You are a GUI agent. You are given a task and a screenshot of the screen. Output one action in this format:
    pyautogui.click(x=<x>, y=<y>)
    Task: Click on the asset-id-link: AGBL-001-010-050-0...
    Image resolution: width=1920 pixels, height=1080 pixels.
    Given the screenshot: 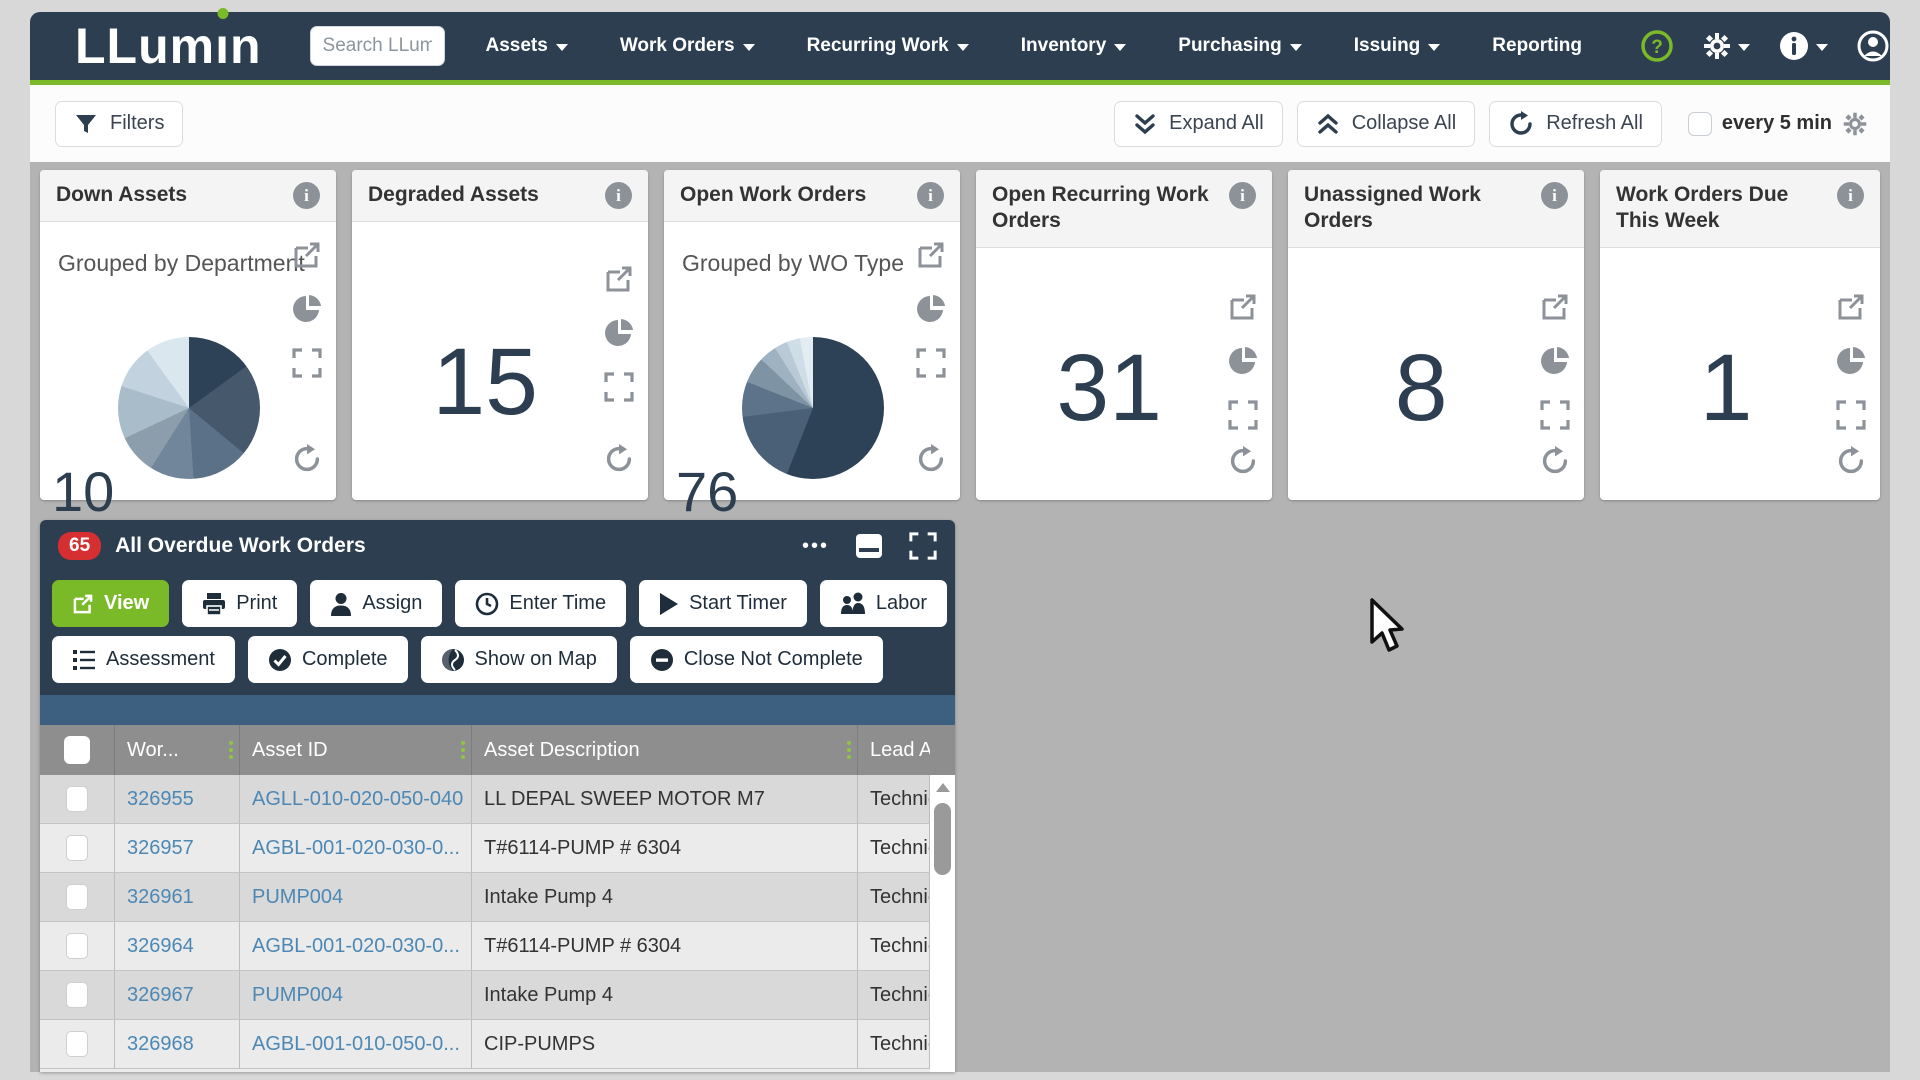 What is the action you would take?
    pyautogui.click(x=356, y=1044)
    